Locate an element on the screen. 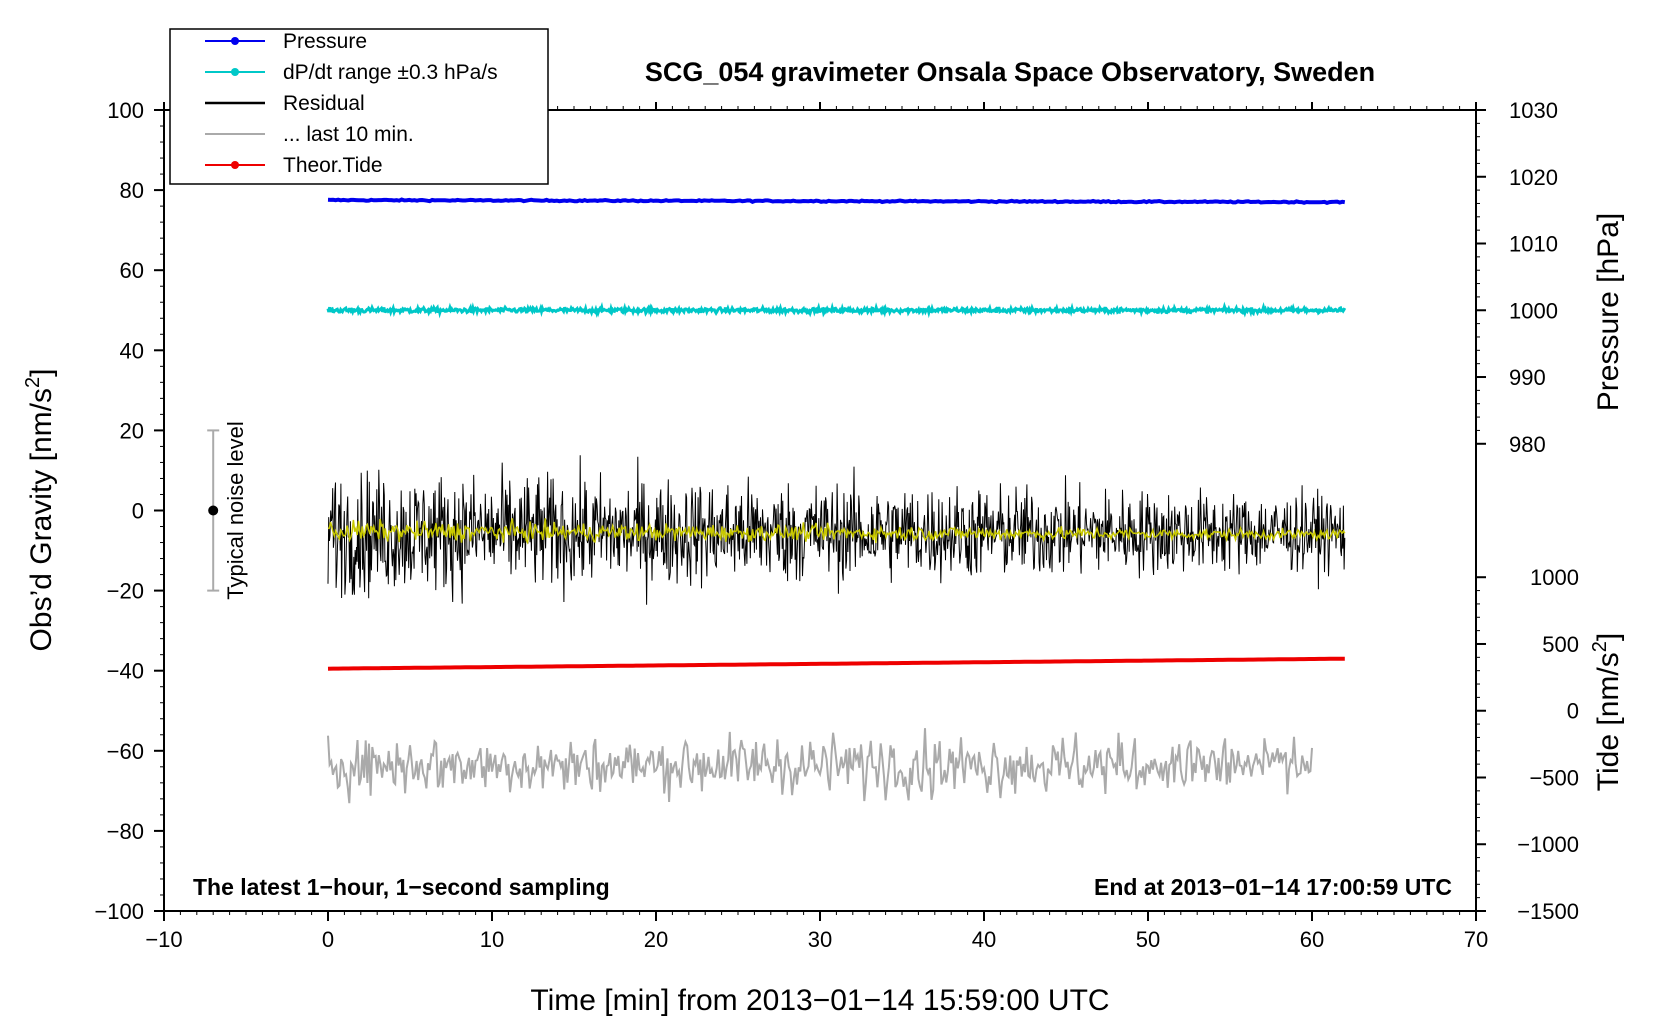 The width and height of the screenshot is (1660, 1020). pressure-tick-label: 1000 is located at coordinates (1533, 310).